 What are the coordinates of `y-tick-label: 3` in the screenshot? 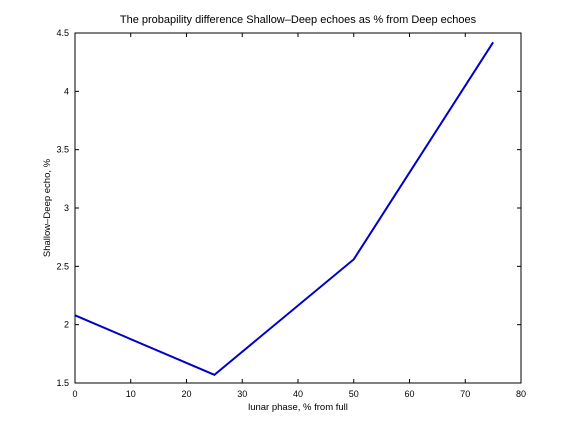 It's located at (66, 208).